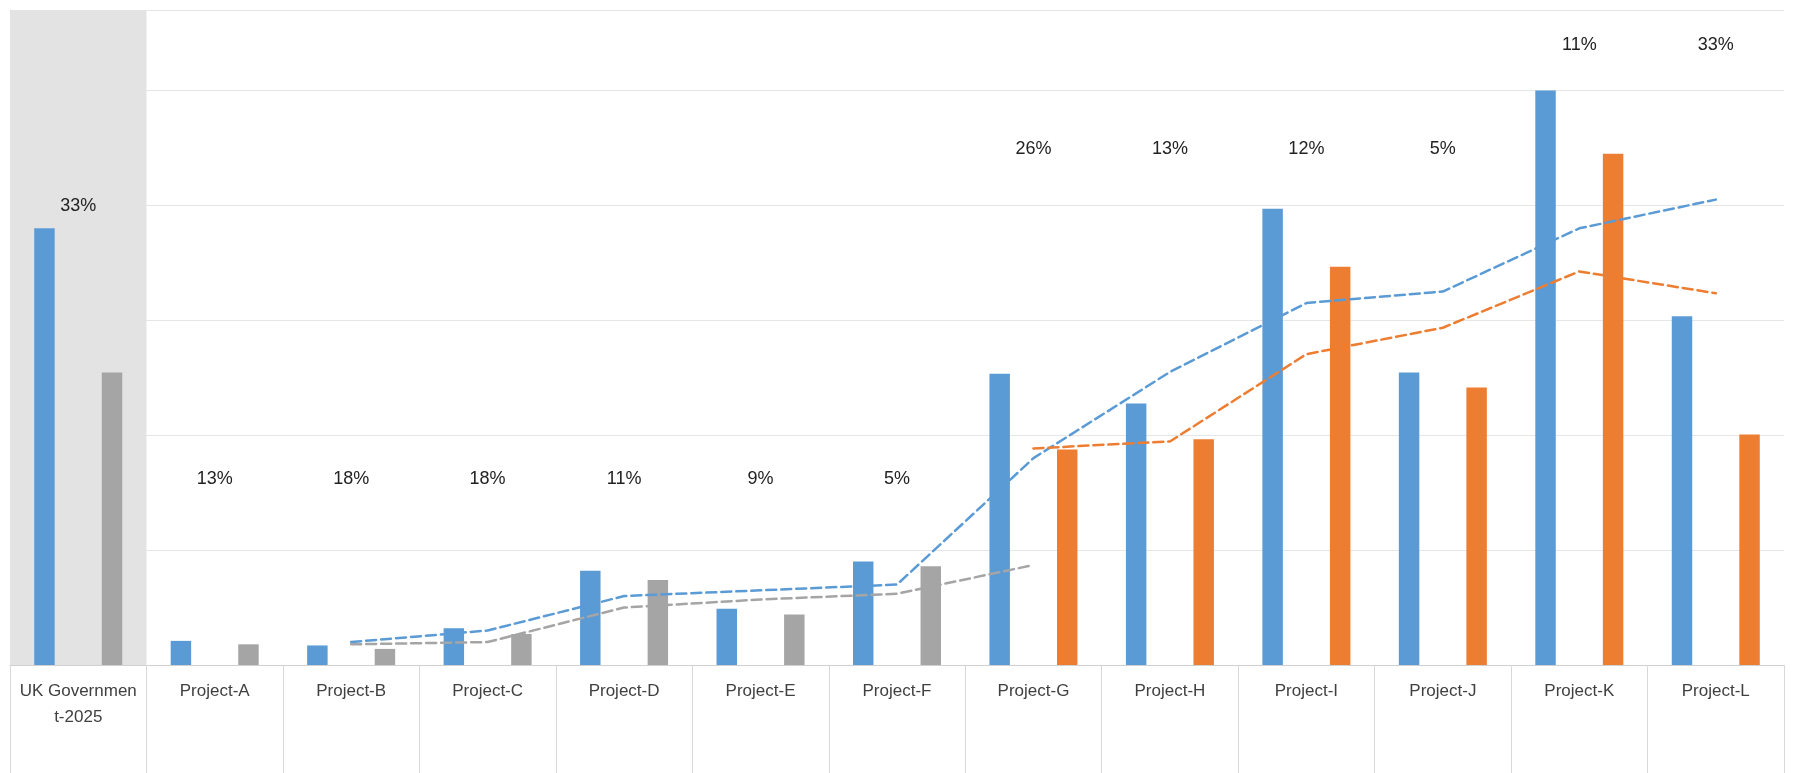 This screenshot has width=1814, height=773. Describe the element at coordinates (760, 690) in the screenshot. I see `x-tick-label: Project-E` at that location.